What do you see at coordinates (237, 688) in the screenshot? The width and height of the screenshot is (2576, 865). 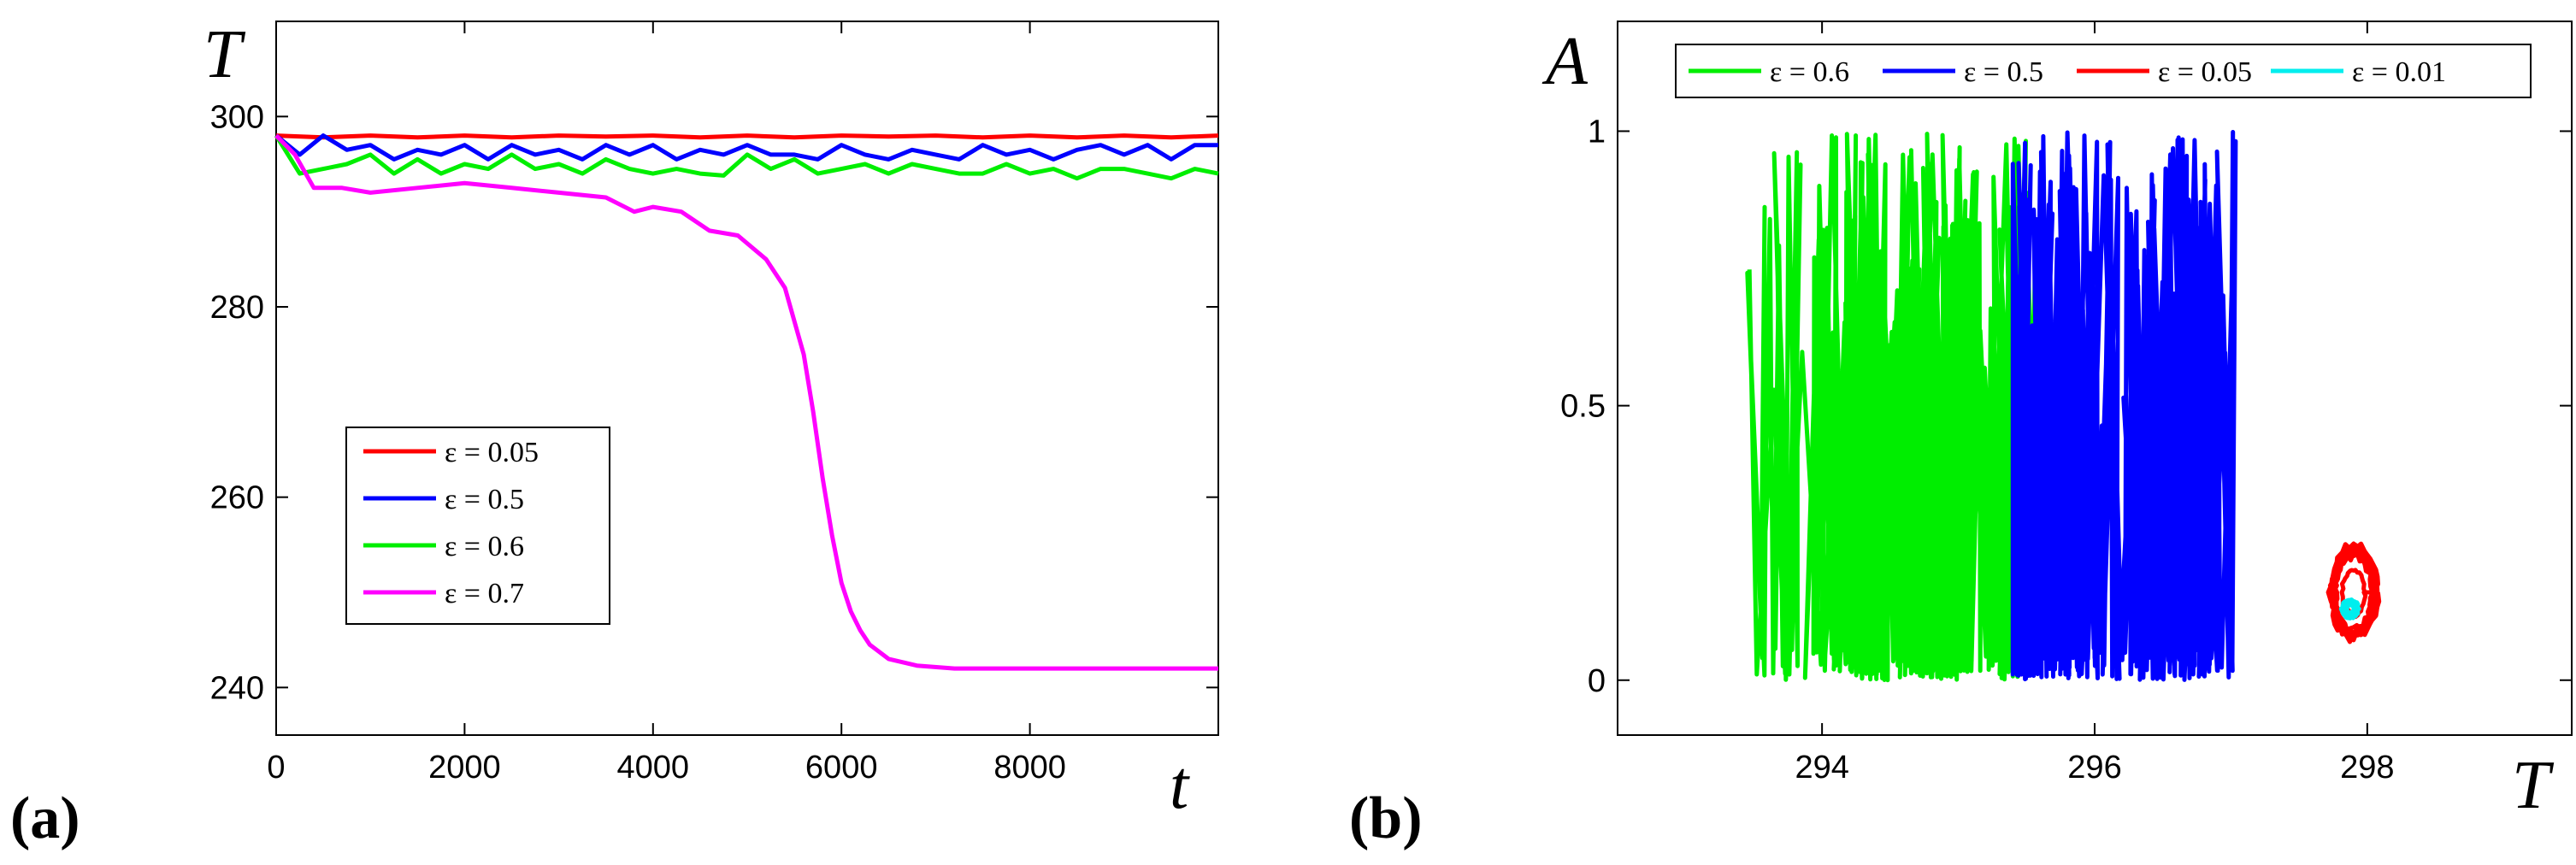 I see `y-tick-label: 240` at bounding box center [237, 688].